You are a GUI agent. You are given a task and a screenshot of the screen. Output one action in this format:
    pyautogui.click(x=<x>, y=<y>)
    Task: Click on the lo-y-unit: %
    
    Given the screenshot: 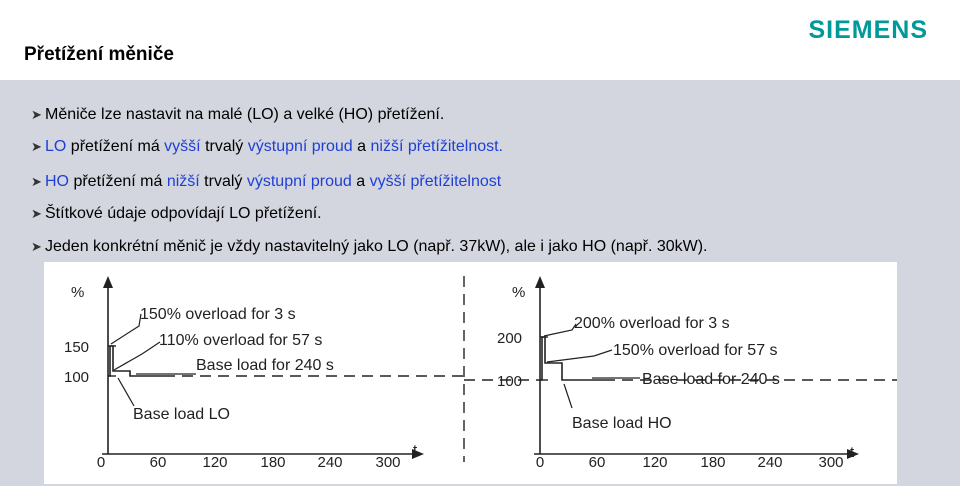 What is the action you would take?
    pyautogui.click(x=77, y=292)
    